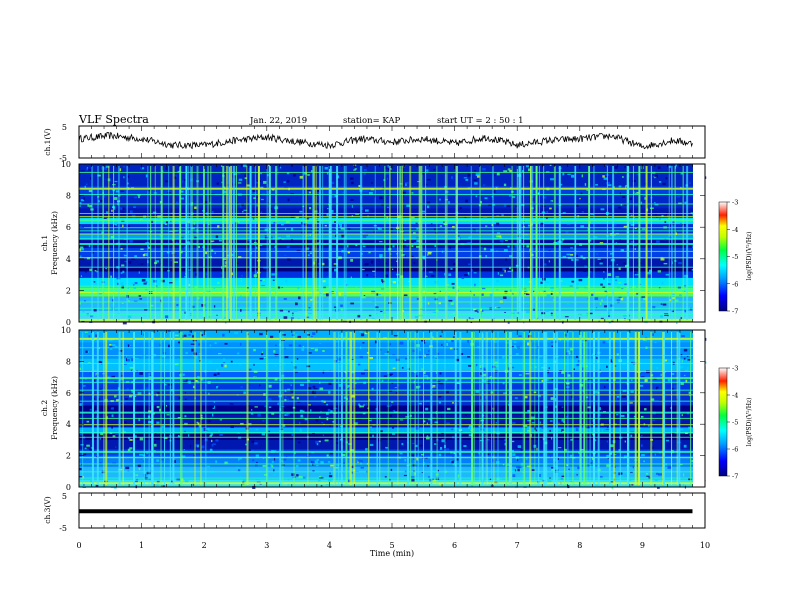 The height and width of the screenshot is (612, 792). Describe the element at coordinates (54, 243) in the screenshot. I see `ch1-spectrogram-ylabel: Frequency (kHz)` at that location.